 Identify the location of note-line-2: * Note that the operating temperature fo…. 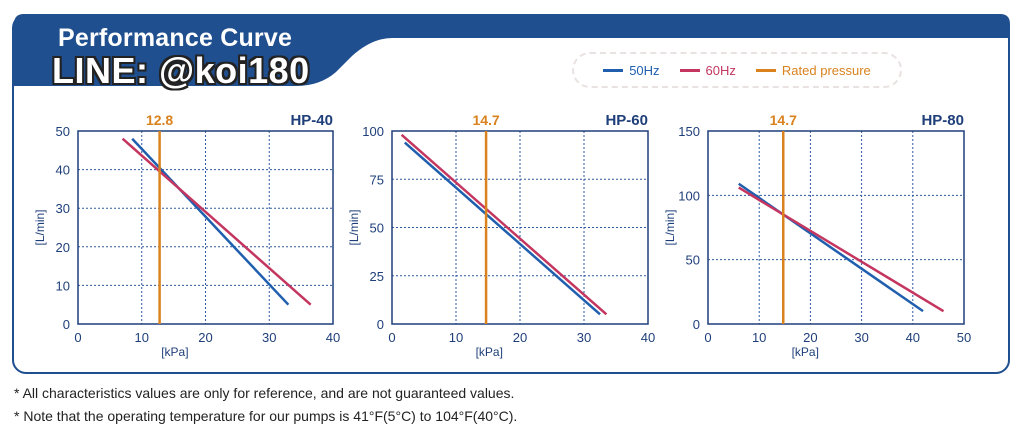
(266, 416).